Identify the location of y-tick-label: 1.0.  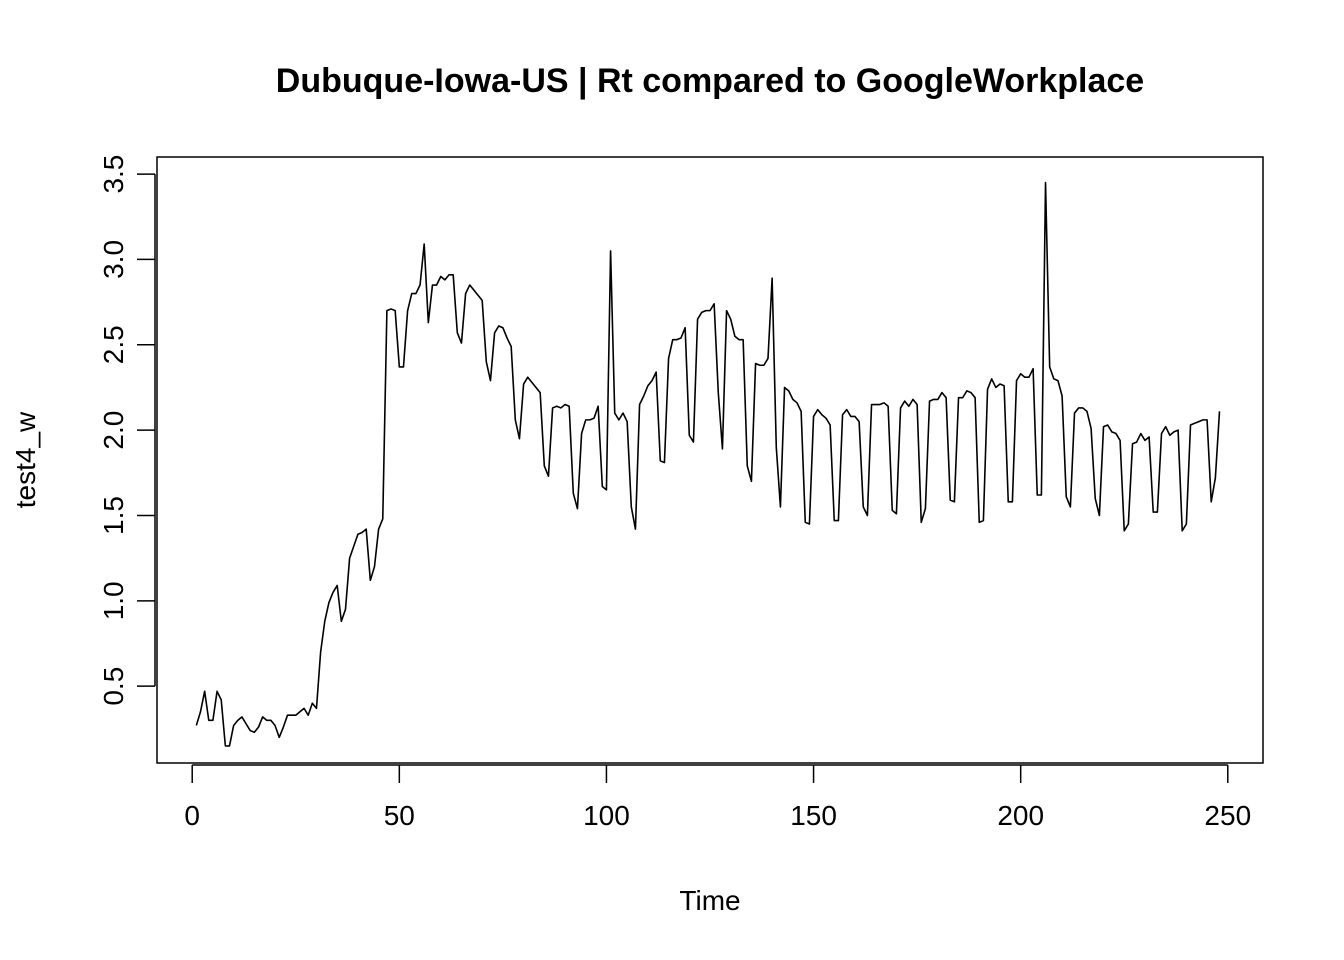
(113, 600).